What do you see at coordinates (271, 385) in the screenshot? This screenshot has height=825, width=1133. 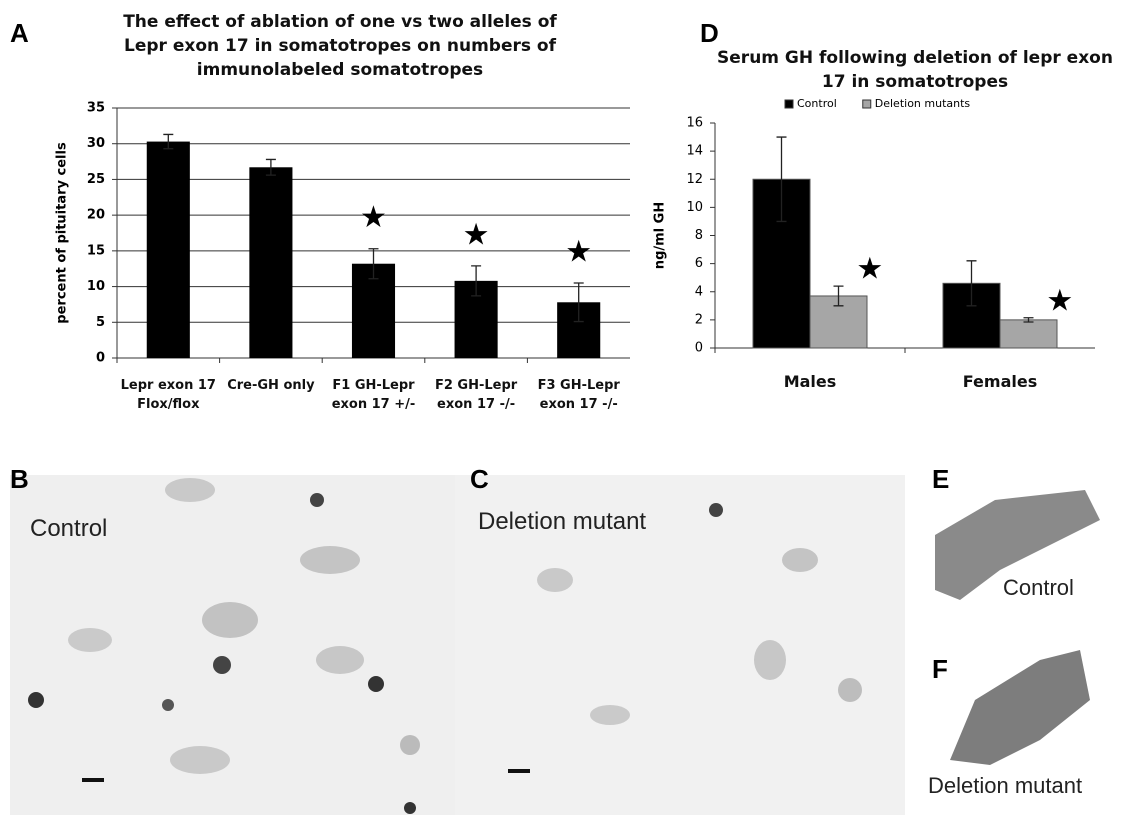 I see `x-tick-label: Cre-GH only` at bounding box center [271, 385].